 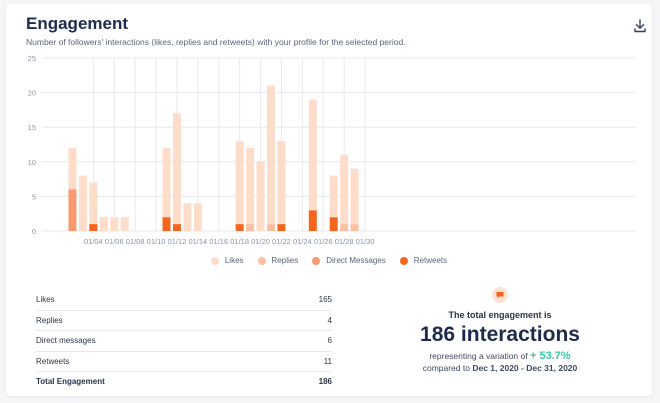 I want to click on x-tick-label: 01/04, so click(x=93, y=241).